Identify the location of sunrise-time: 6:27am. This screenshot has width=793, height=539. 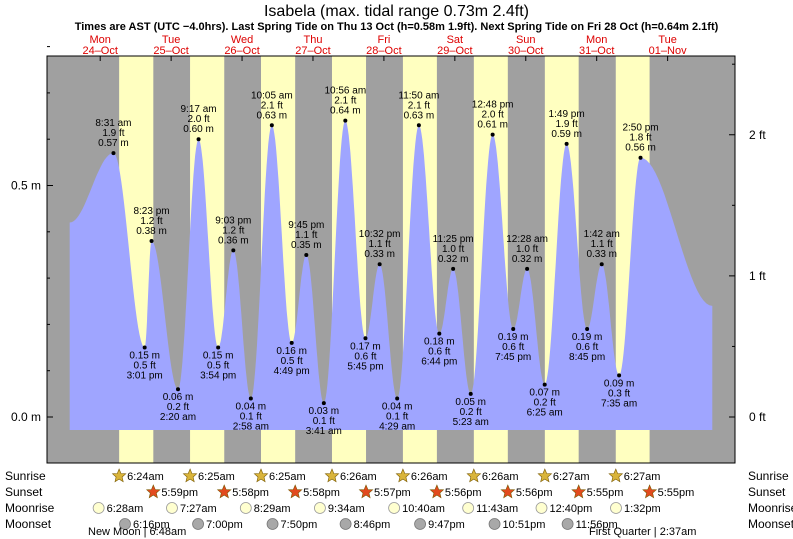
(571, 477).